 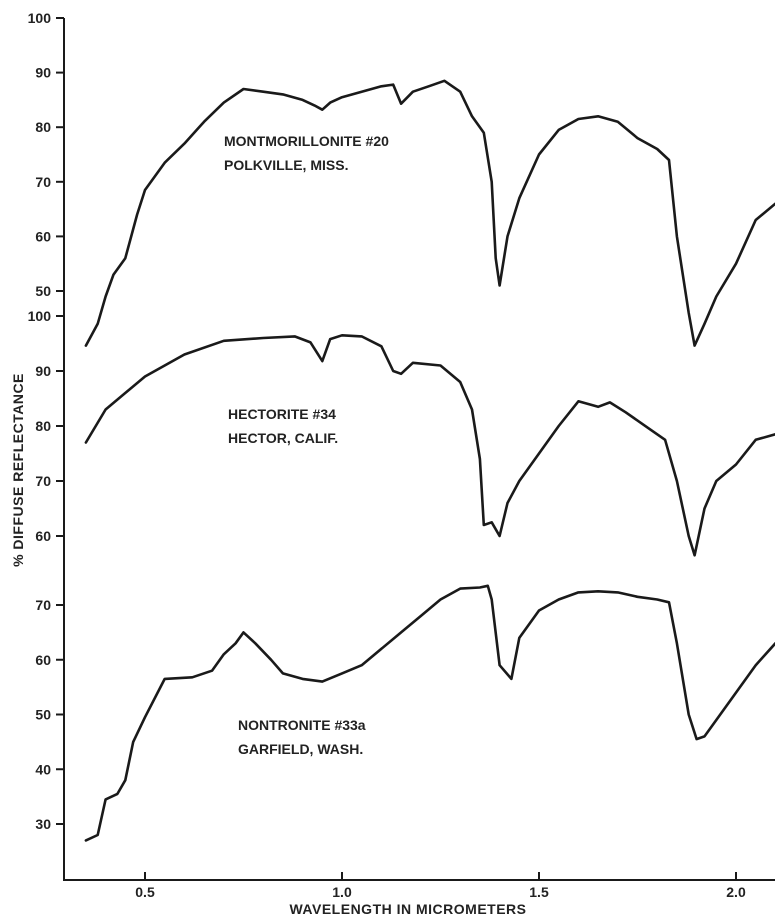 I want to click on y-axis: 50 60 70 80 90 100 60 70 80 90 100 30 40 50 60 70, so click(x=46, y=421).